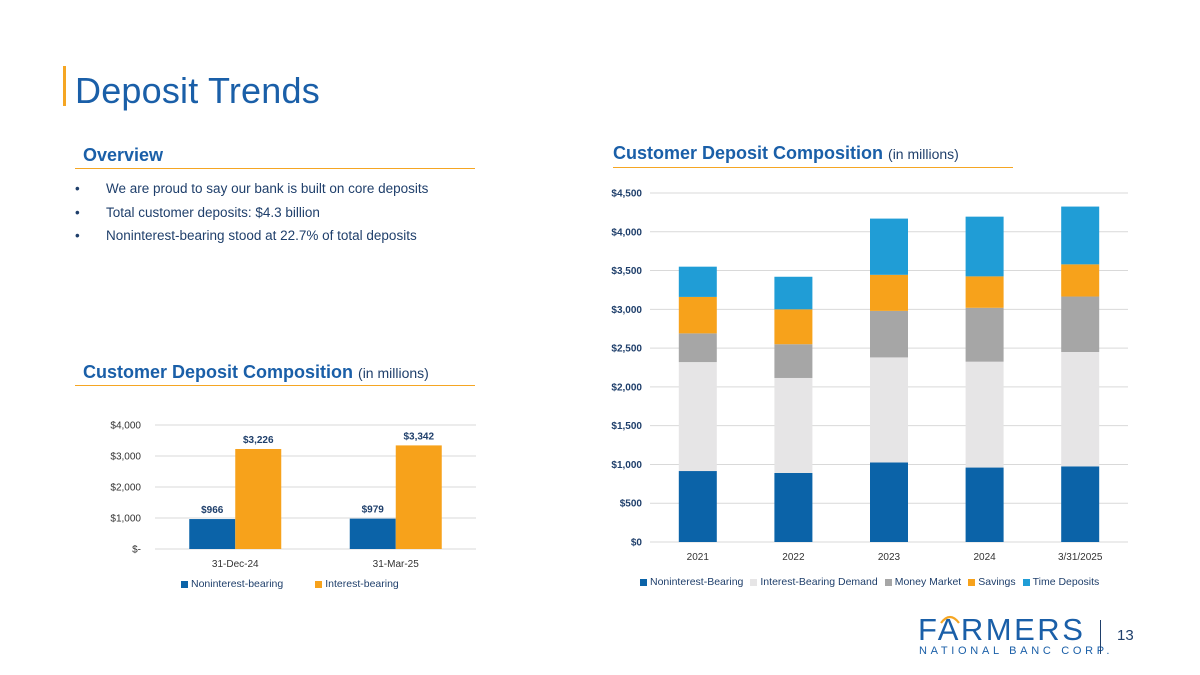 Image resolution: width=1200 pixels, height=675 pixels. I want to click on x-tick-label: 2022, so click(793, 557).